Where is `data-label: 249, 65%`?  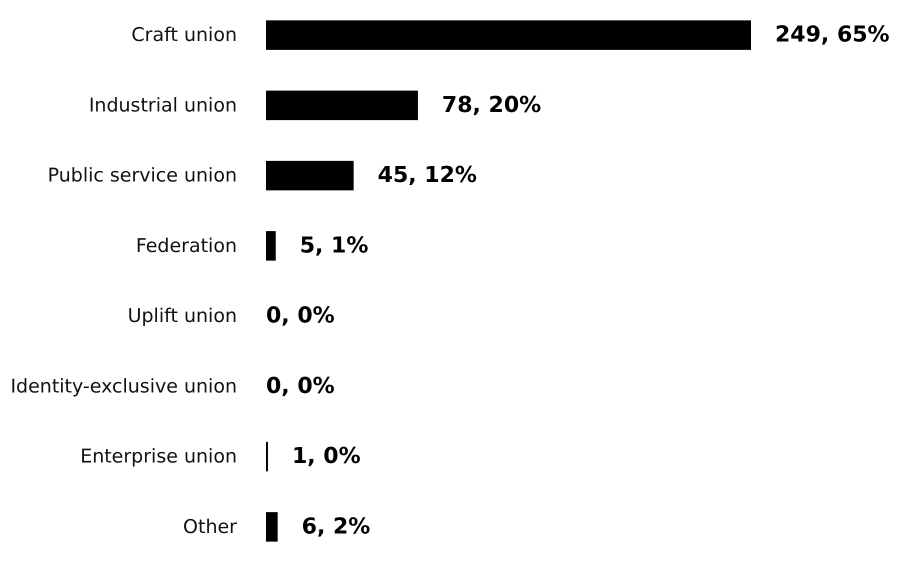 data-label: 249, 65% is located at coordinates (832, 35).